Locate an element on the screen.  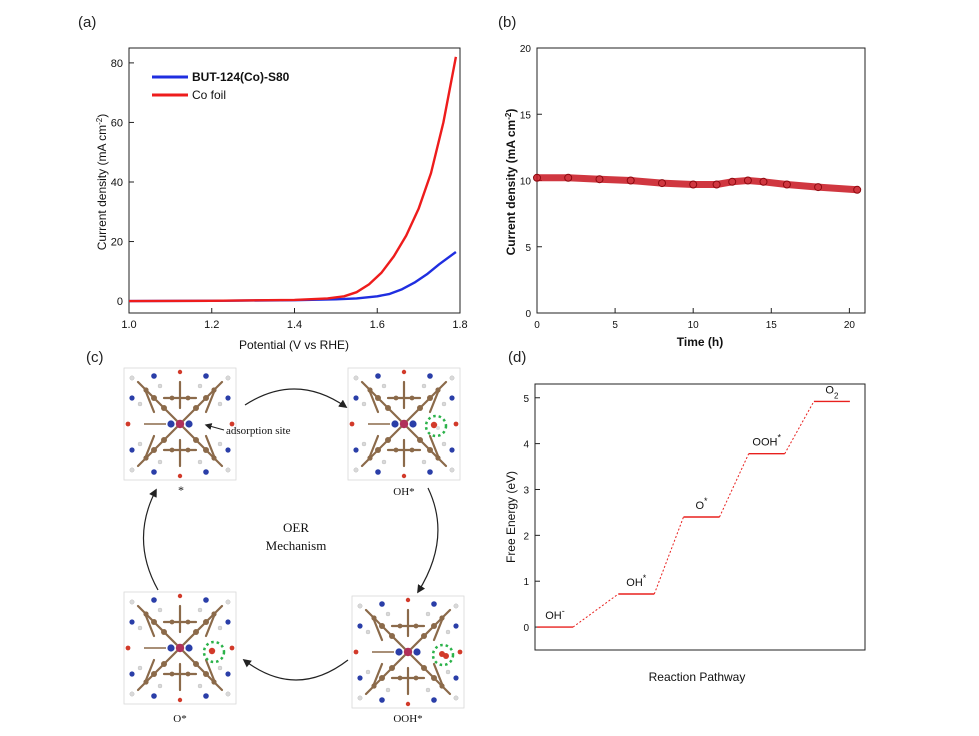
structure-bare-site is located at coordinates (180, 424).